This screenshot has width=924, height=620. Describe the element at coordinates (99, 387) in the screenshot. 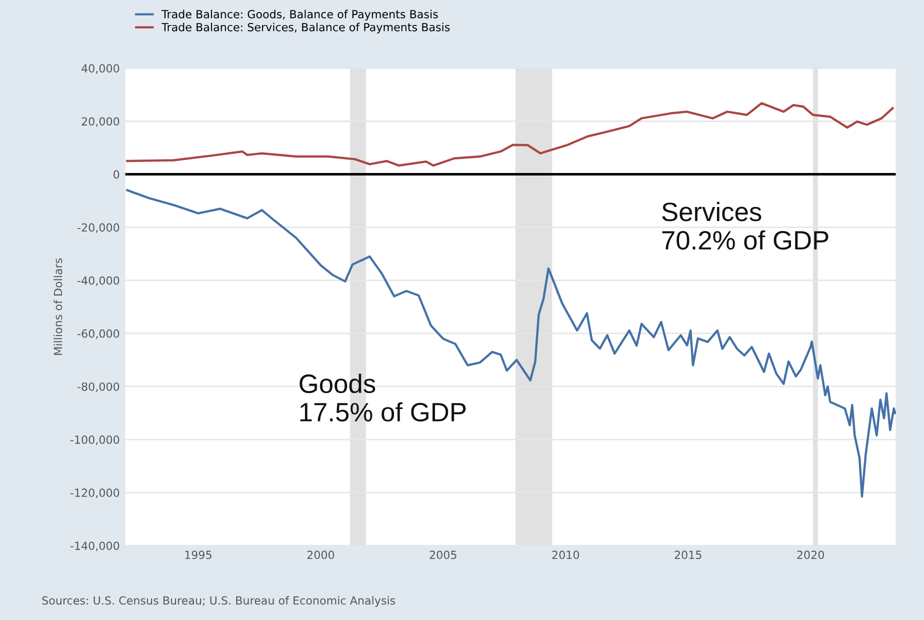

I see `y-tick-label: -80,000` at that location.